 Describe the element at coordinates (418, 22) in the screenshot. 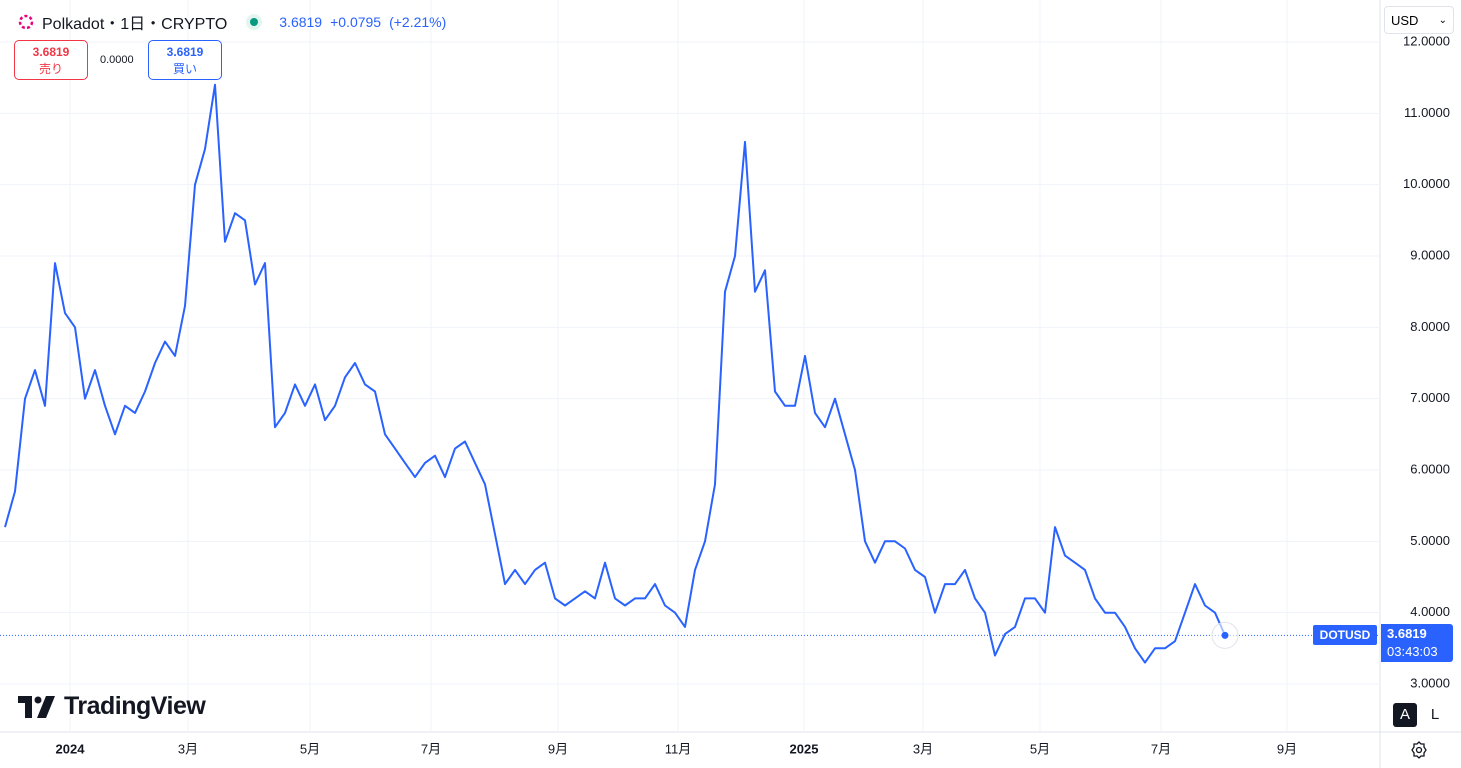

I see `price-change-percent: (+2.21%)` at that location.